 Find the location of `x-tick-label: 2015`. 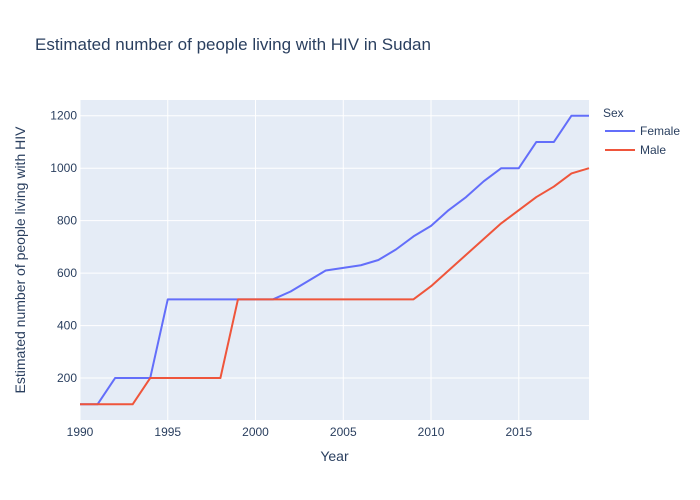

x-tick-label: 2015 is located at coordinates (518, 432).